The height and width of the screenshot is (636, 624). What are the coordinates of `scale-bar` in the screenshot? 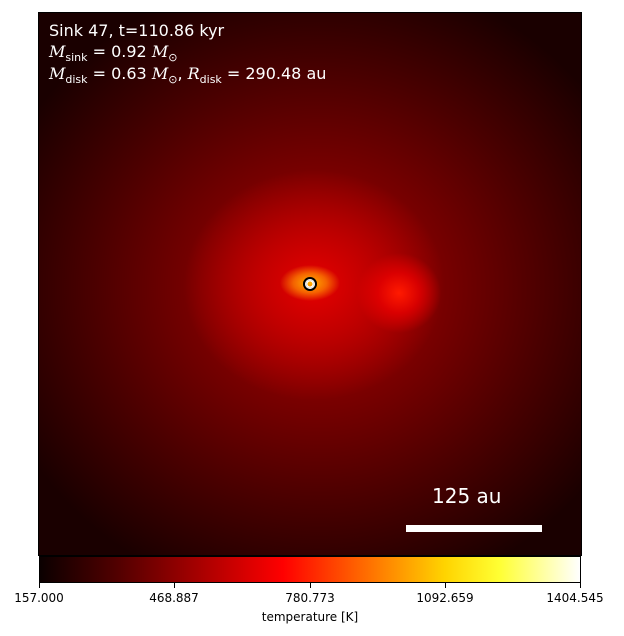 It's located at (474, 528).